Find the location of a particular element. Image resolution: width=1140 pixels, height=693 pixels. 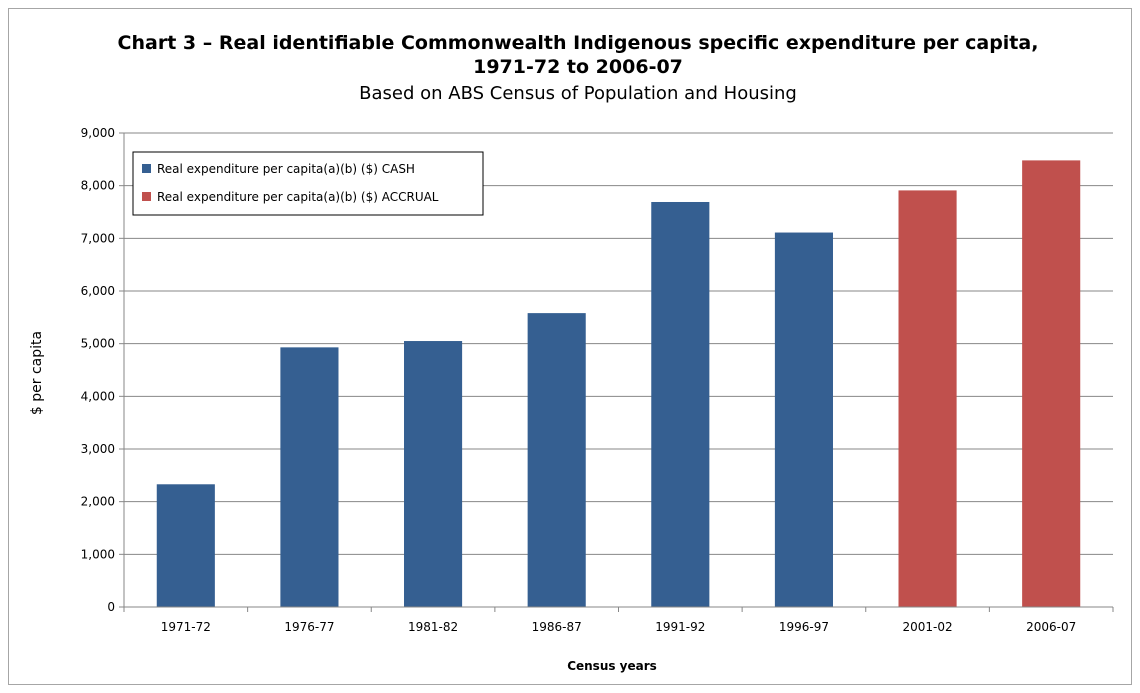

y-tick-label: 4,000 is located at coordinates (98, 396).